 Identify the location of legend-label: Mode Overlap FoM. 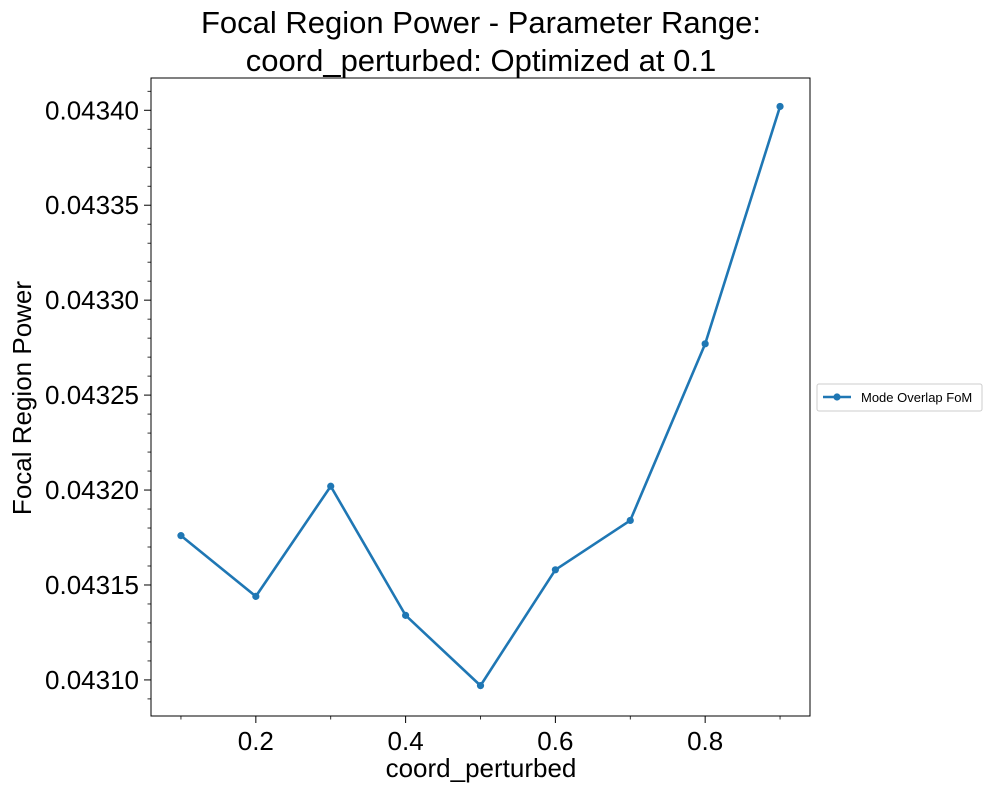
(916, 397).